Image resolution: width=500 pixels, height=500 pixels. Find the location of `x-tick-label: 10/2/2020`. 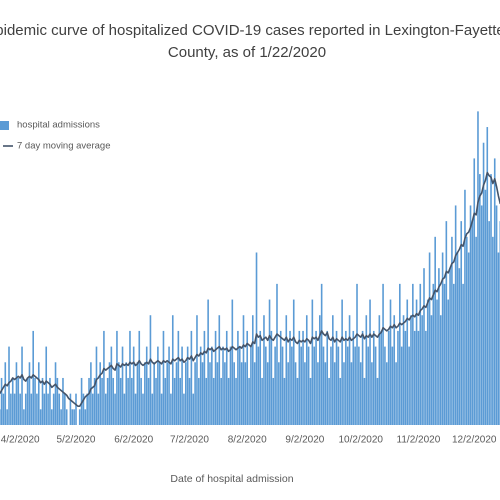

x-tick-label: 10/2/2020 is located at coordinates (360, 440).